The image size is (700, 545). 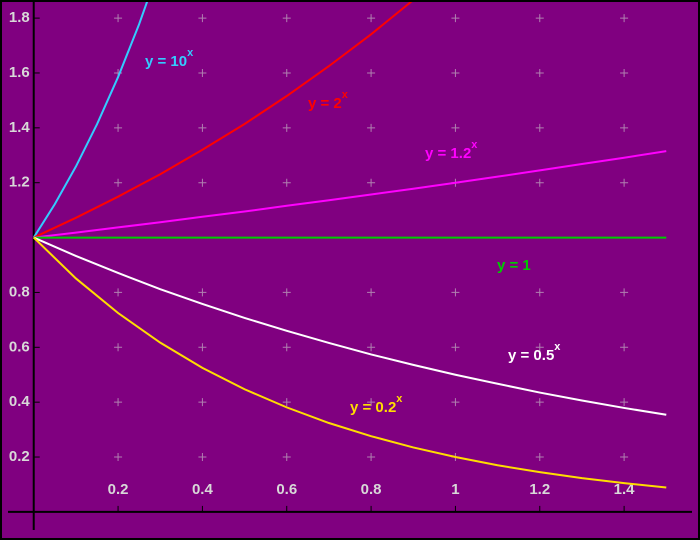 I want to click on x-tick-label: 0.4, so click(x=203, y=489).